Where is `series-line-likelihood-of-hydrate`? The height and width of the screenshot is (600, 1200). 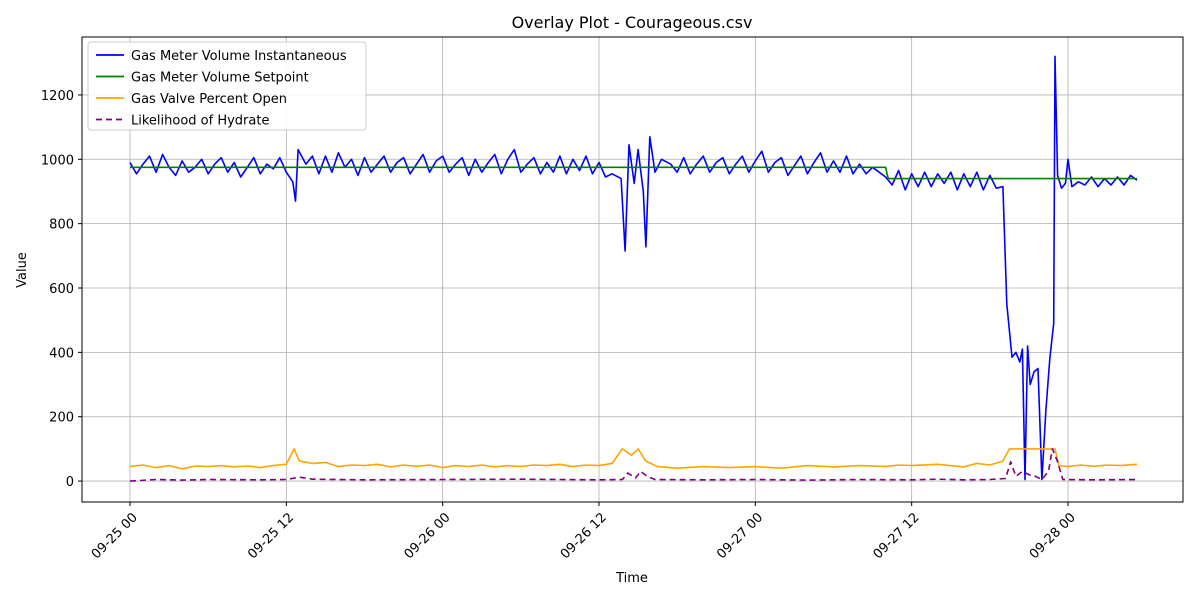 series-line-likelihood-of-hydrate is located at coordinates (633, 465).